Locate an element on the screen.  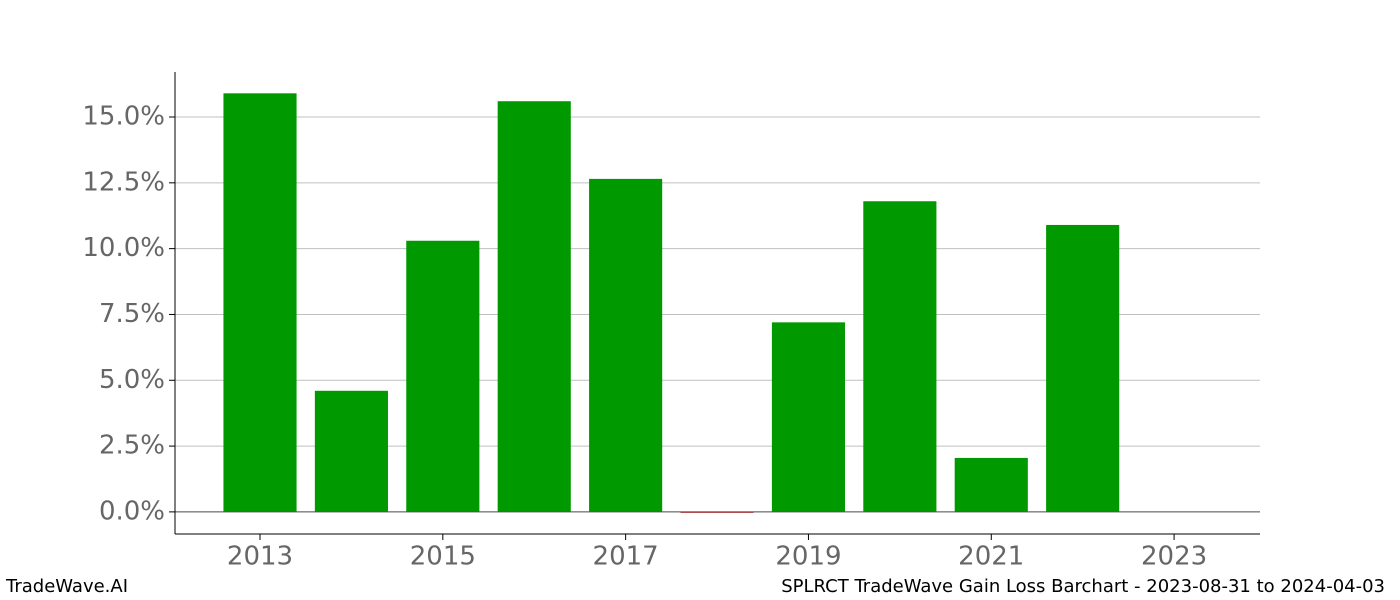
y-tick-label: 0.0% is located at coordinates (132, 511).